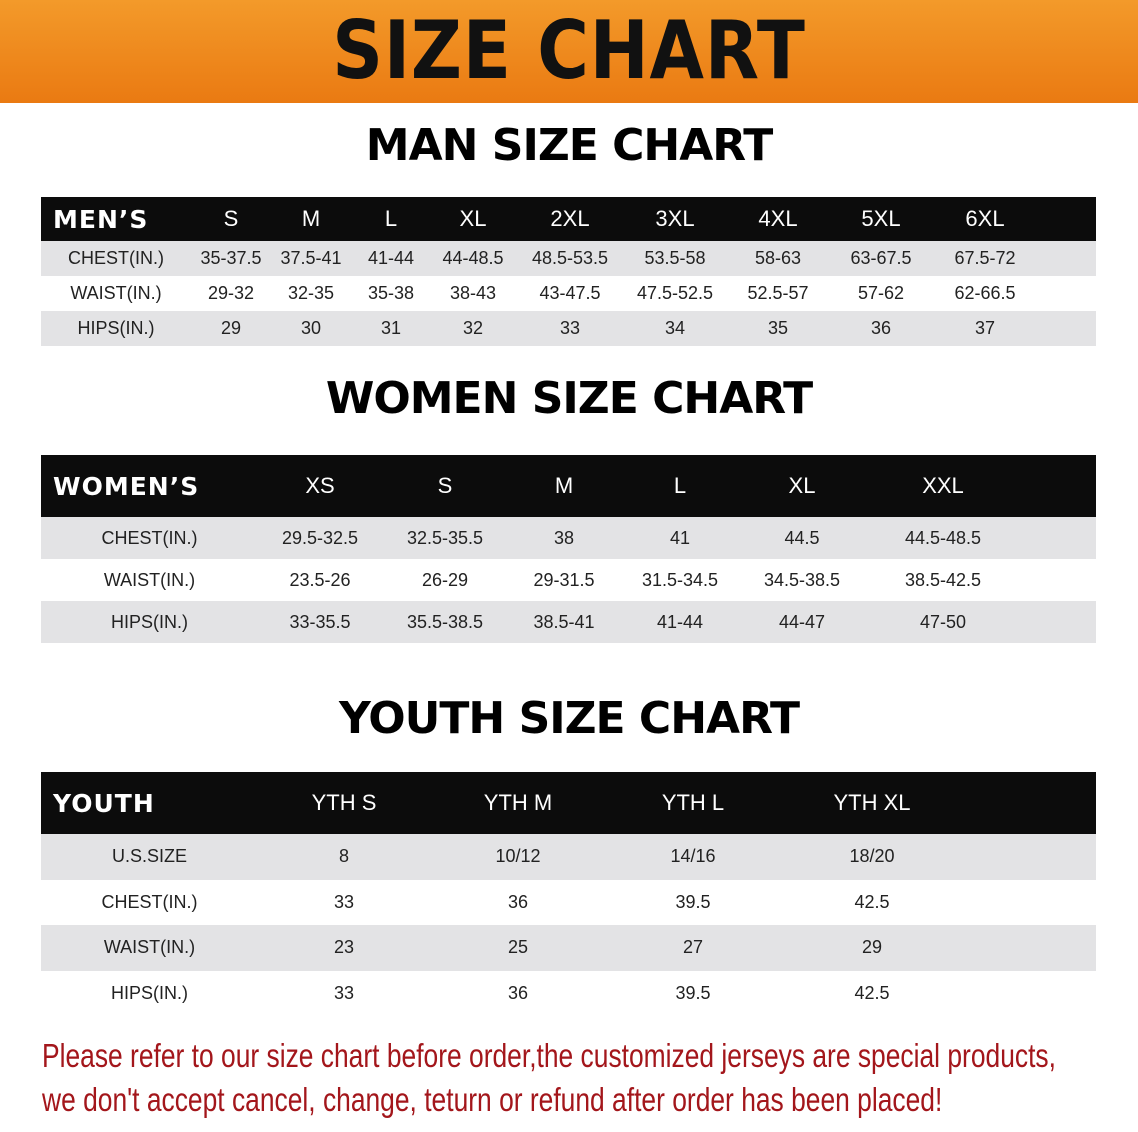 This screenshot has height=1132, width=1138. Describe the element at coordinates (569, 718) in the screenshot. I see `youth-section-title: YOUTH SIZE CHART` at that location.